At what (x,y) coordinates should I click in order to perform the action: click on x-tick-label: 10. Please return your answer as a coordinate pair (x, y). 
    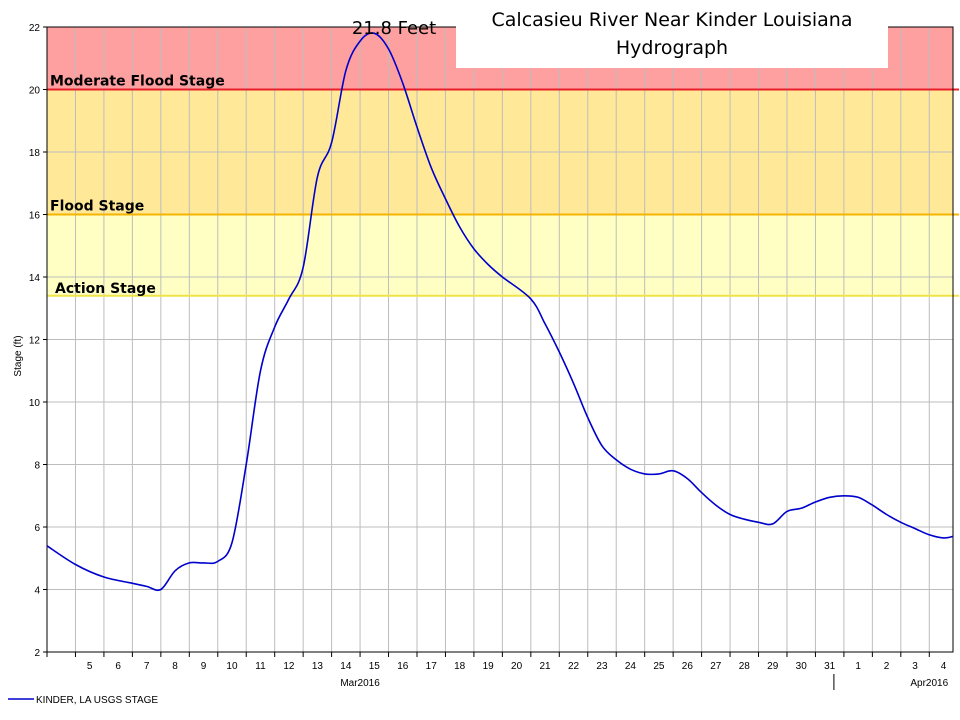
    Looking at the image, I should click on (232, 666).